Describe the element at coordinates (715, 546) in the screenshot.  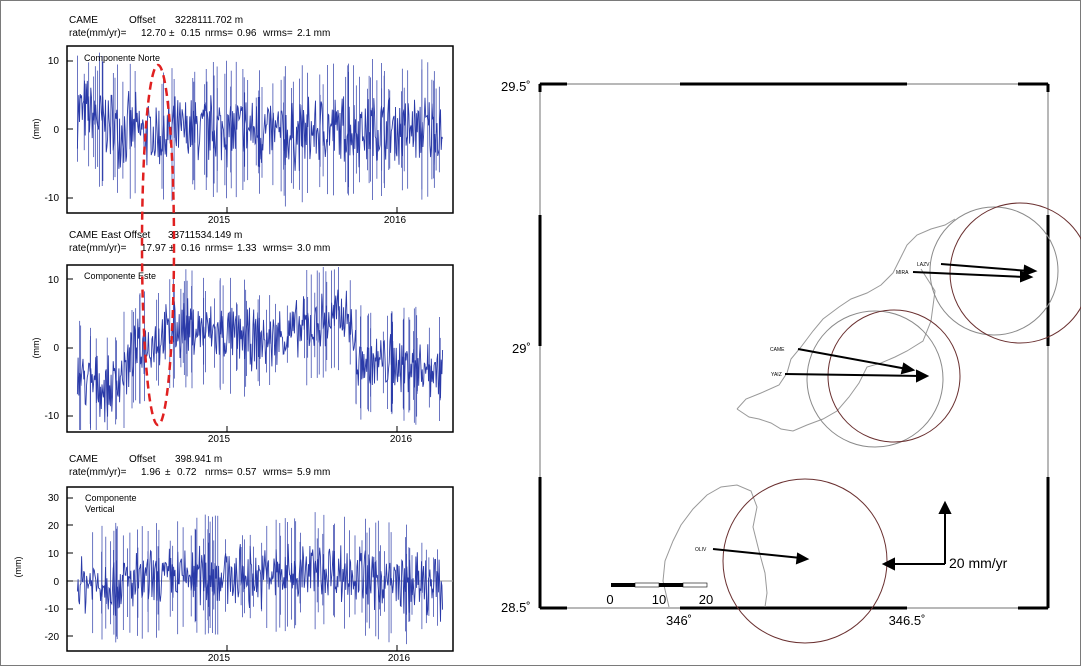
I see `coastline-fuerteventura` at that location.